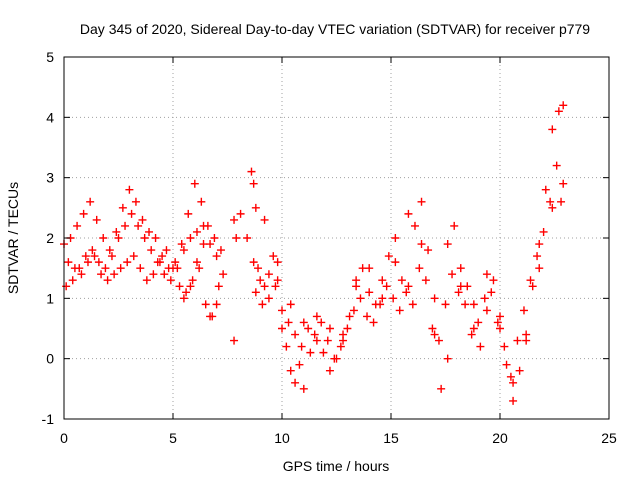 Image resolution: width=640 pixels, height=480 pixels. I want to click on x-tick-label: 0, so click(64, 438).